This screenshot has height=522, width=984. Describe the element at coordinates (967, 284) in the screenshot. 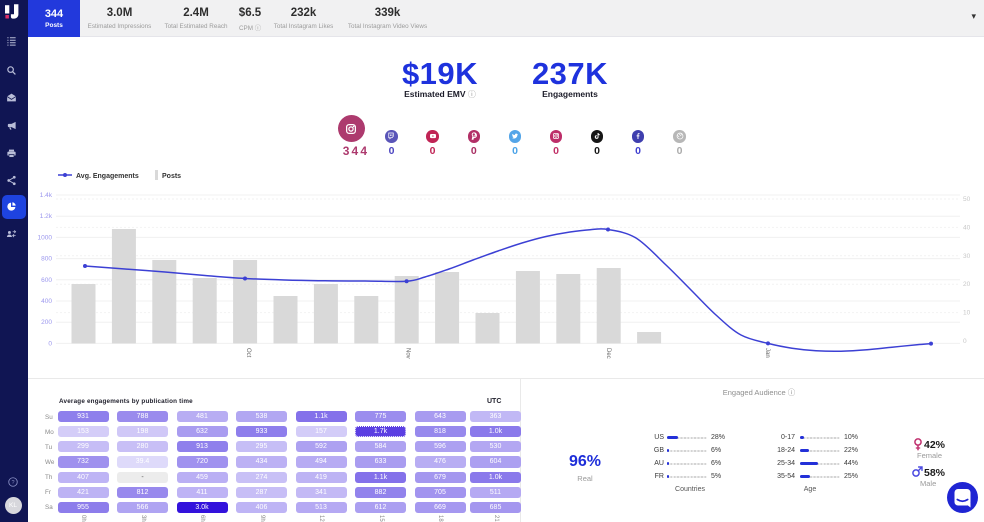

I see `svg-text: 20` at that location.